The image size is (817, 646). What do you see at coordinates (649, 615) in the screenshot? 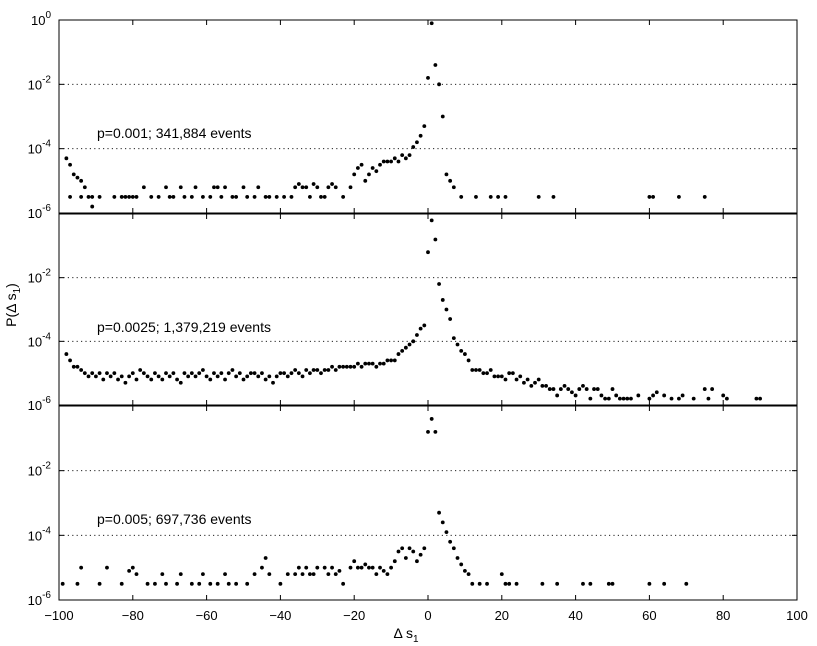
I see `x-tick-label: 60` at bounding box center [649, 615].